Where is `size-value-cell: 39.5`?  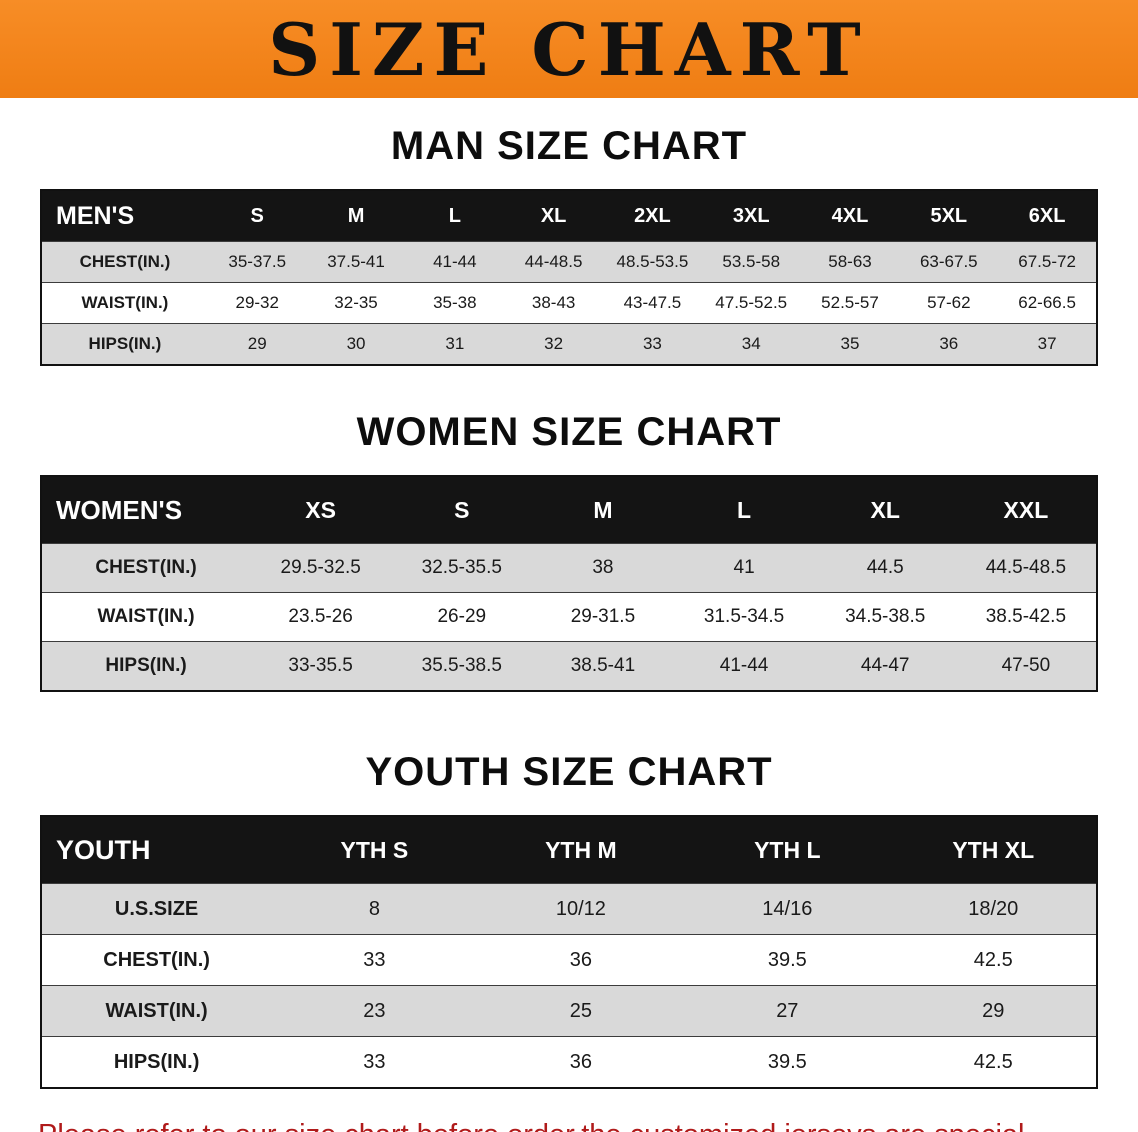 size-value-cell: 39.5 is located at coordinates (787, 1061).